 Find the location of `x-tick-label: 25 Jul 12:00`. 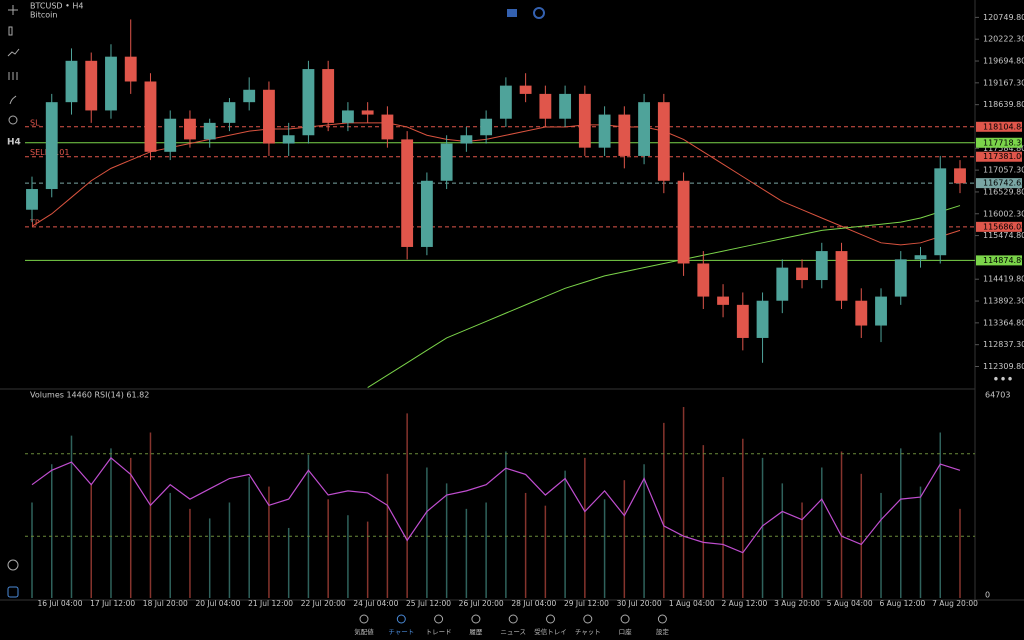

x-tick-label: 25 Jul 12:00 is located at coordinates (428, 603).